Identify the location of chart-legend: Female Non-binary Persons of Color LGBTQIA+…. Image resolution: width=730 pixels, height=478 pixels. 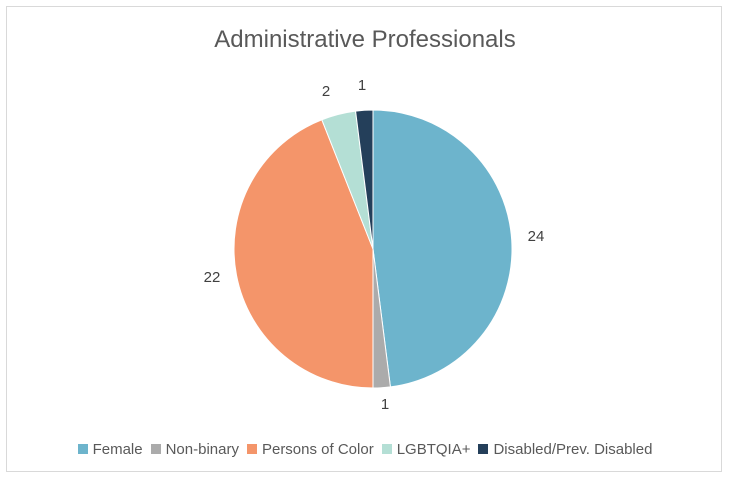
(365, 449).